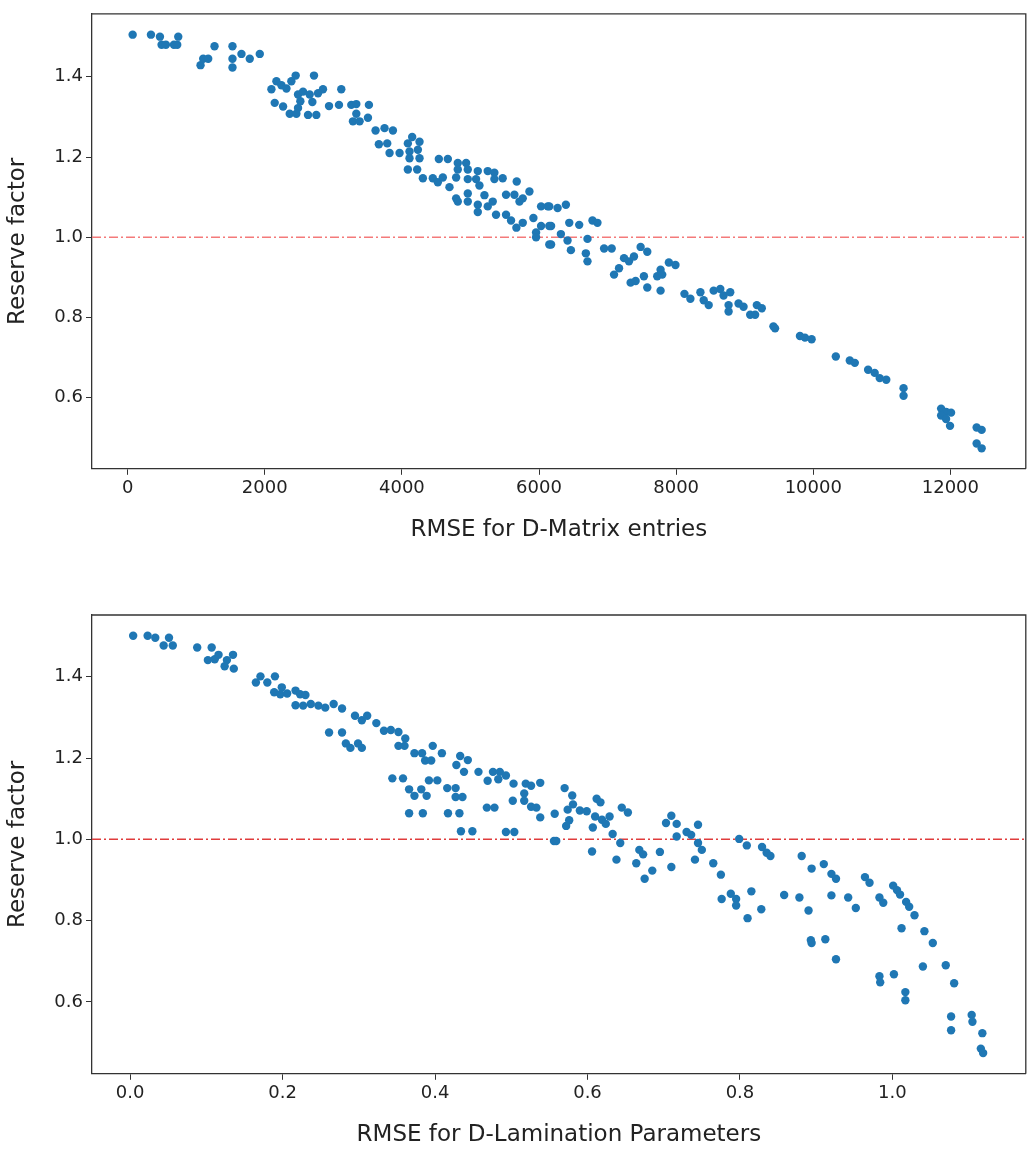  Describe the element at coordinates (435, 1092) in the screenshot. I see `x-tick-label: 0.4` at that location.